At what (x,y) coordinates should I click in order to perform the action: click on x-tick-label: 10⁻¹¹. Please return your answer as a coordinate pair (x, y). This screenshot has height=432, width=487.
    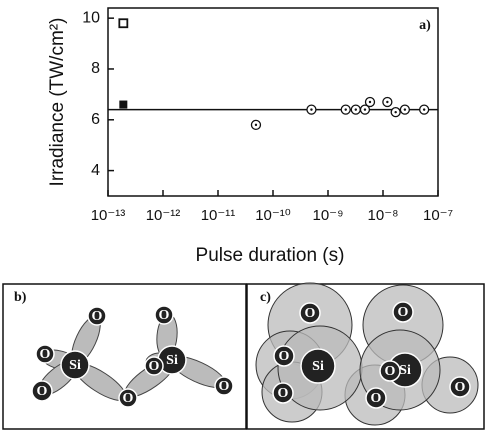
    Looking at the image, I should click on (218, 215).